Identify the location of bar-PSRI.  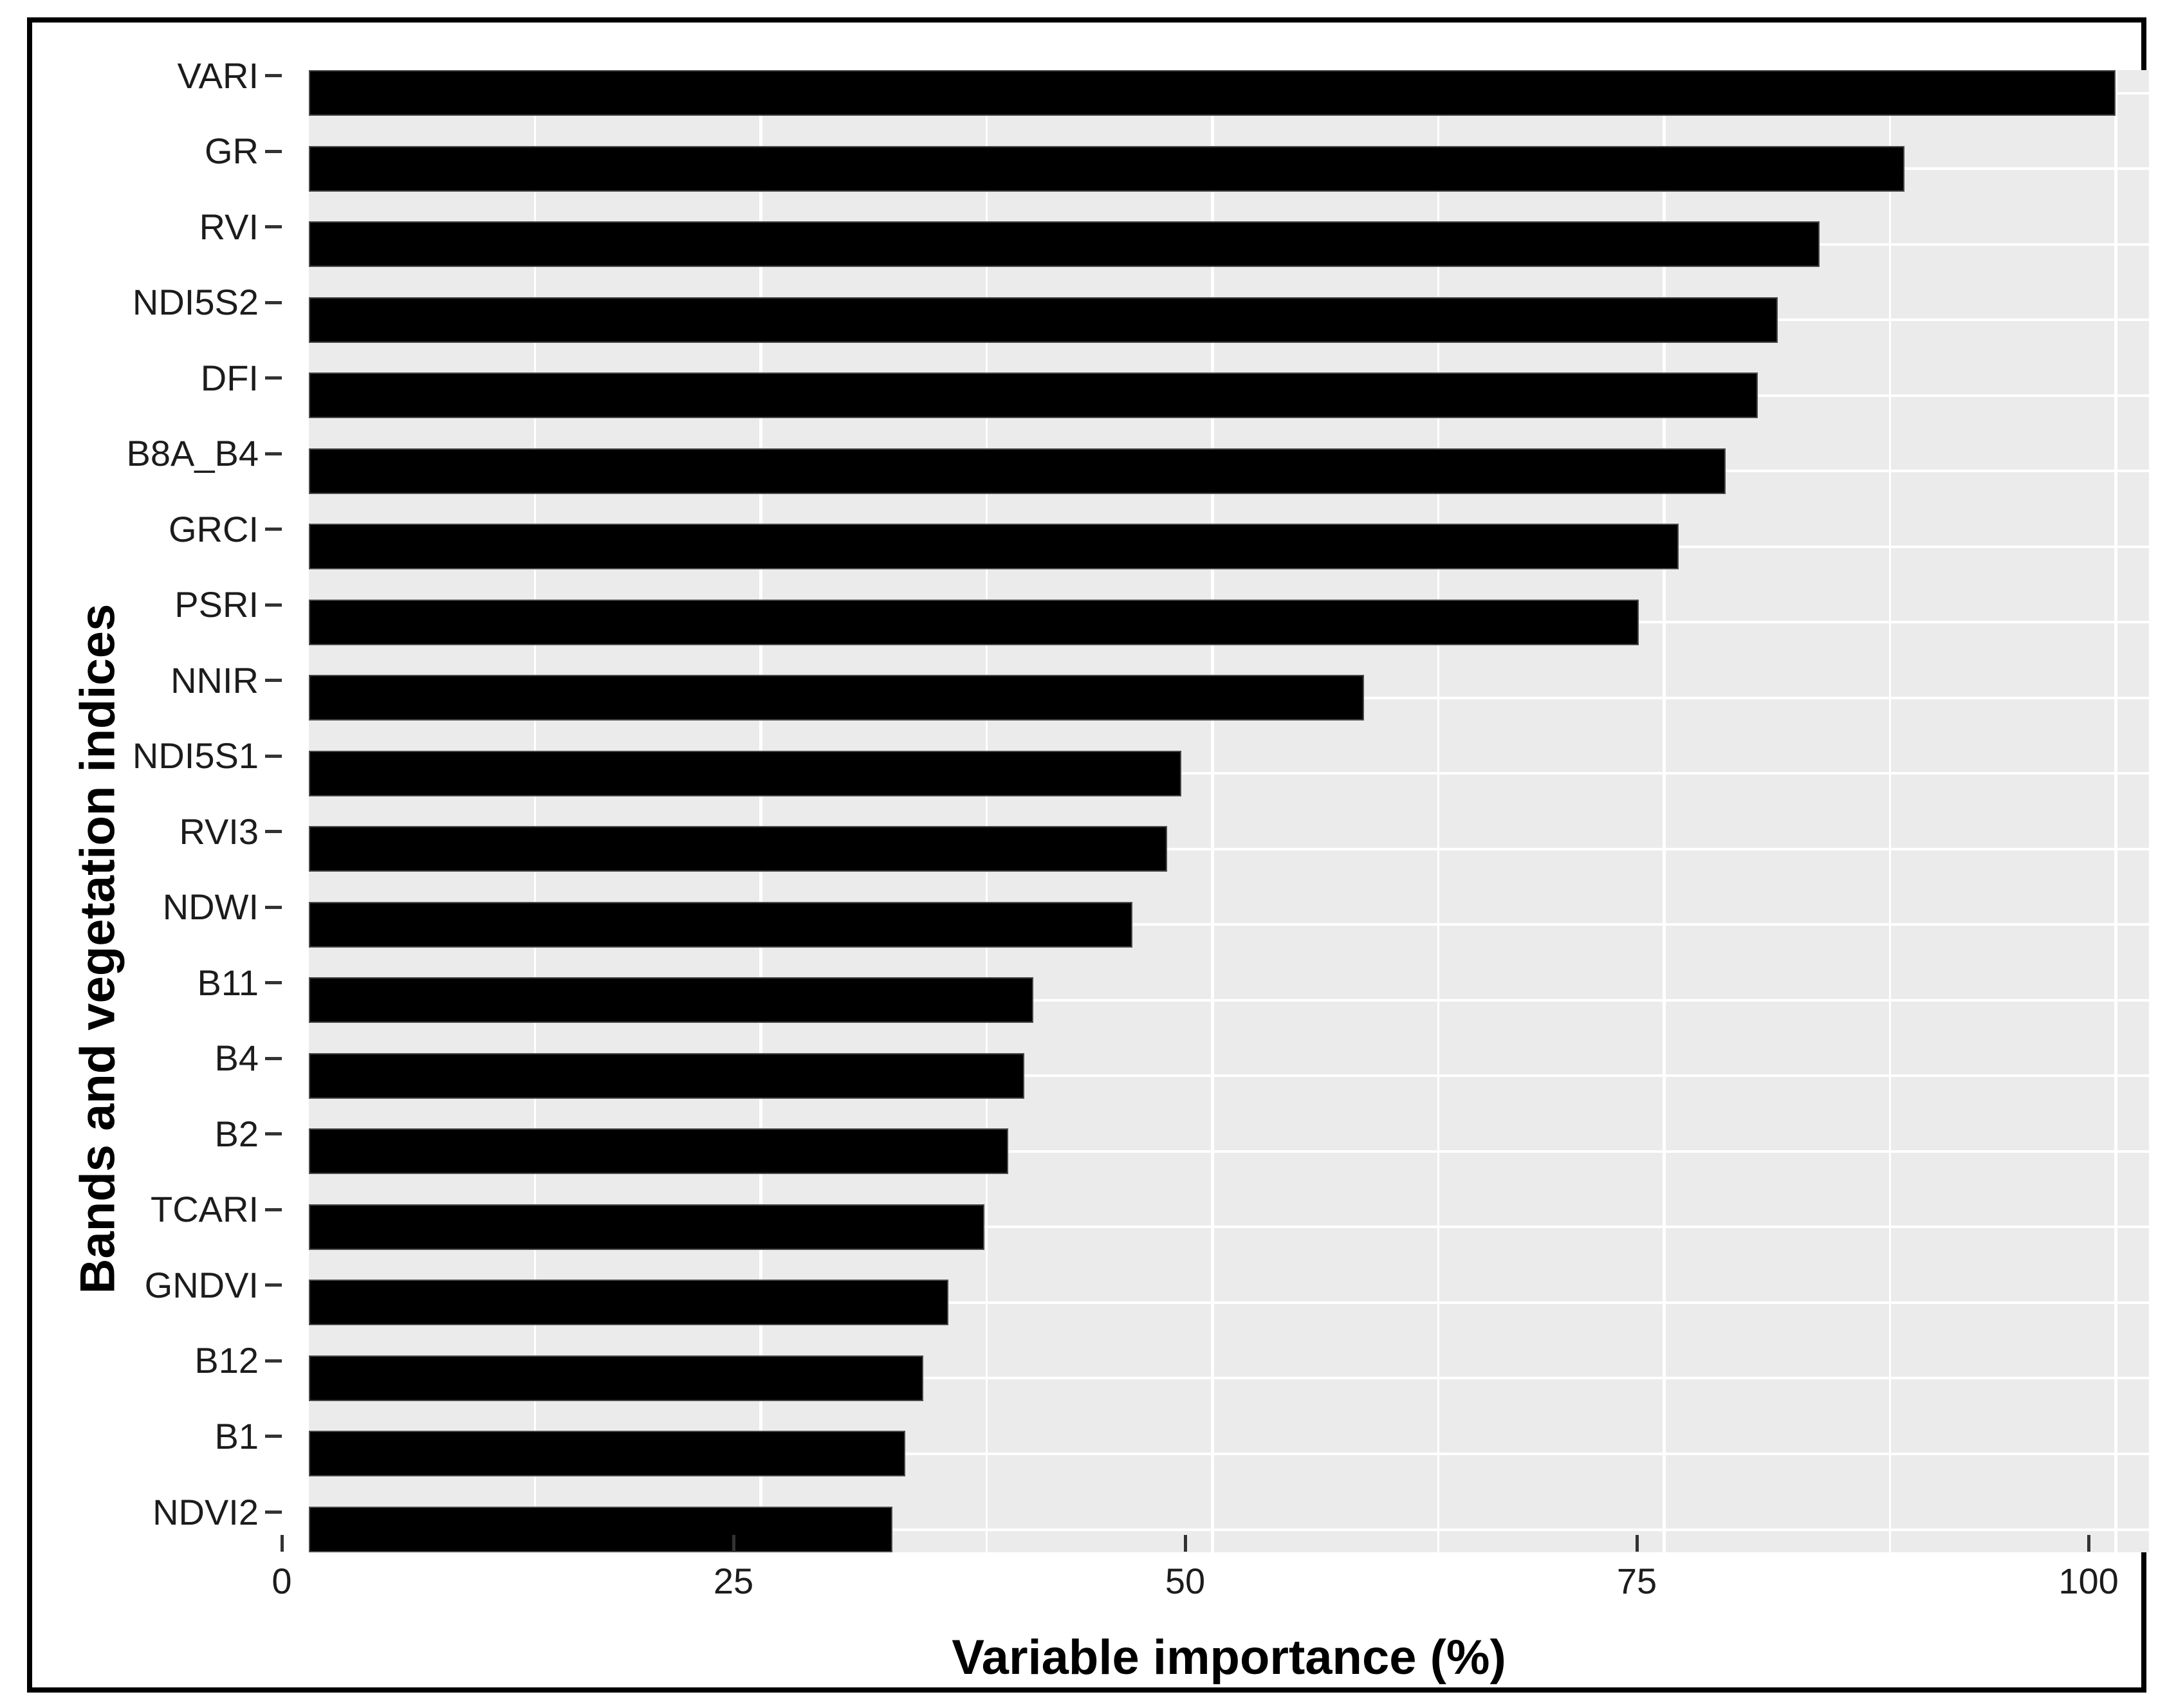
(974, 622).